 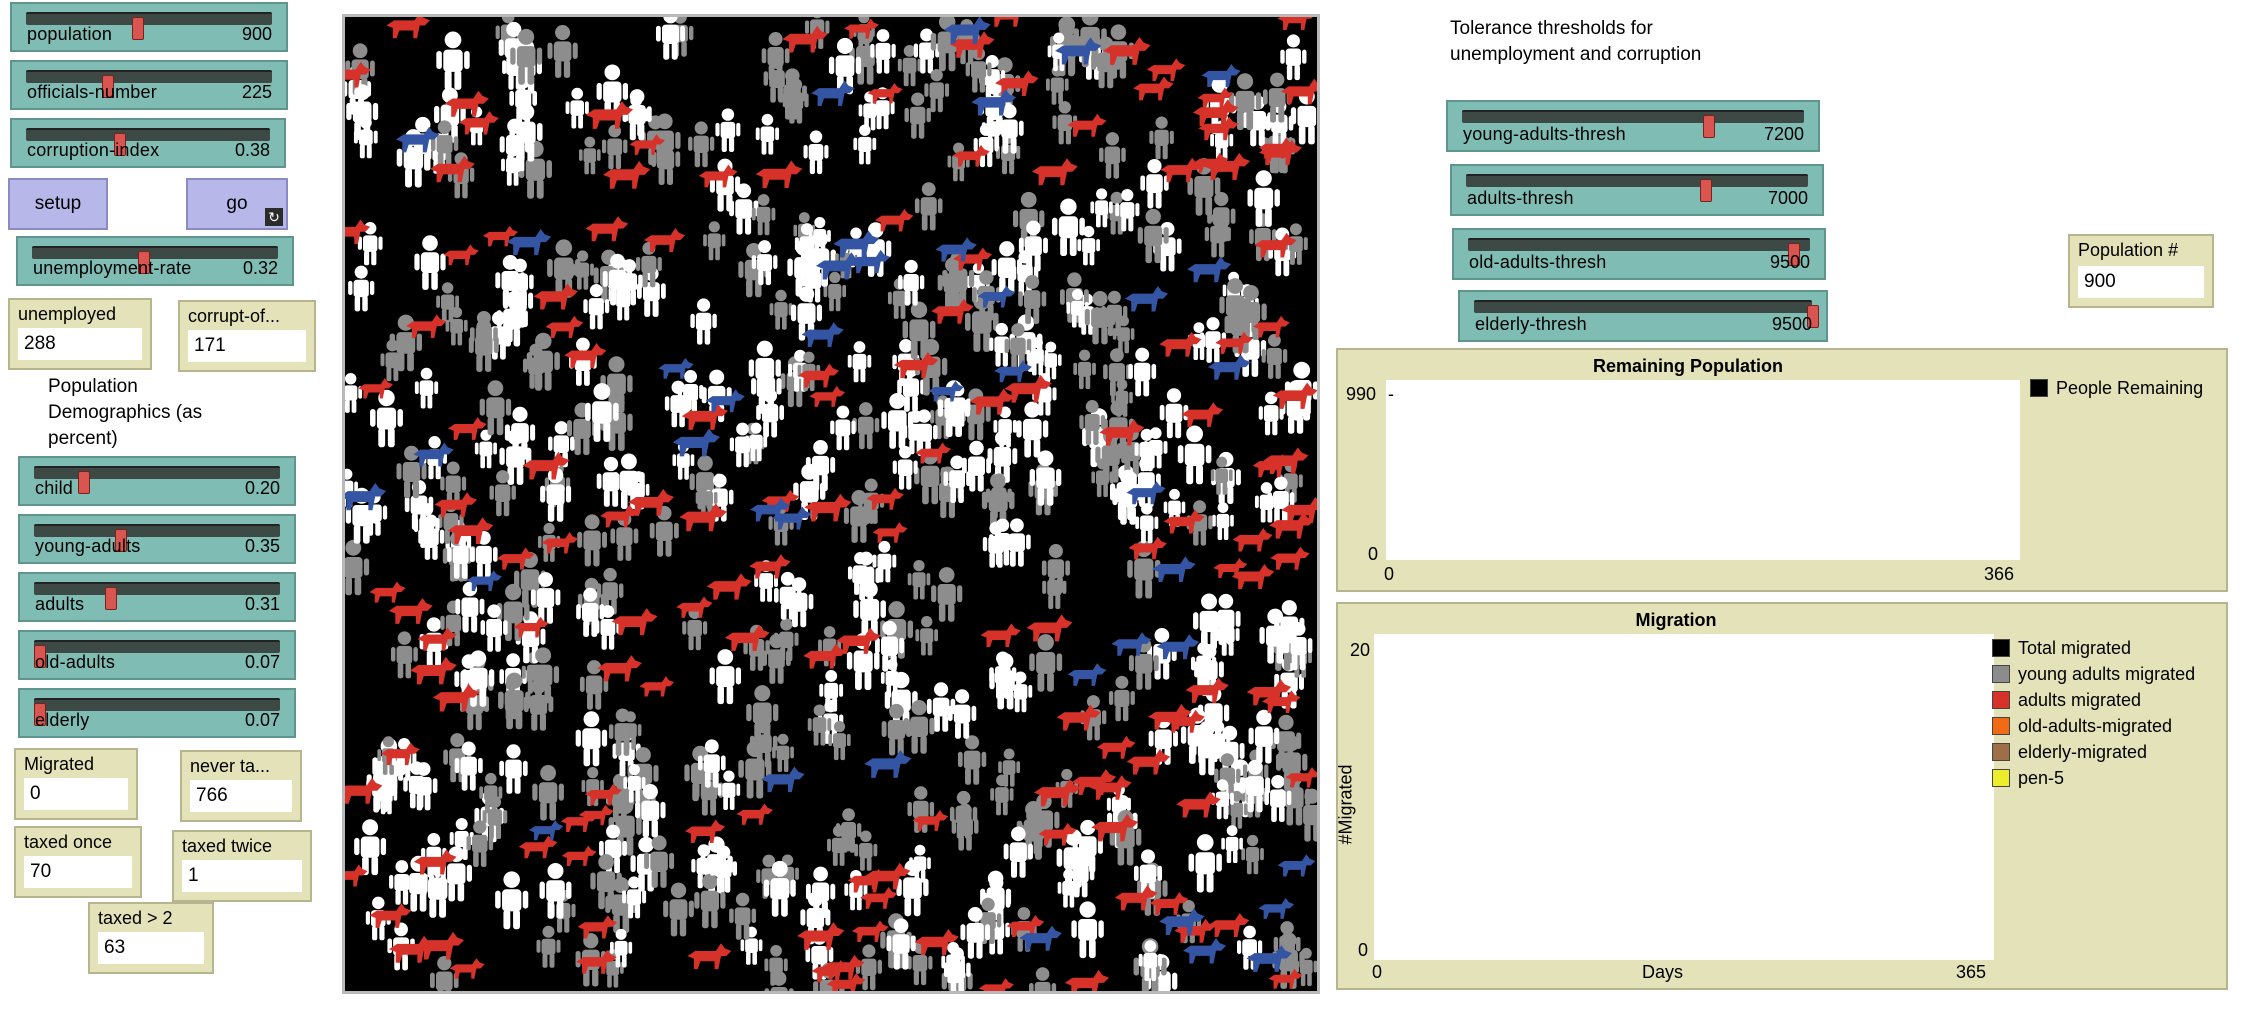 What do you see at coordinates (149, 85) in the screenshot?
I see `officials-number-slider: officials-number 225` at bounding box center [149, 85].